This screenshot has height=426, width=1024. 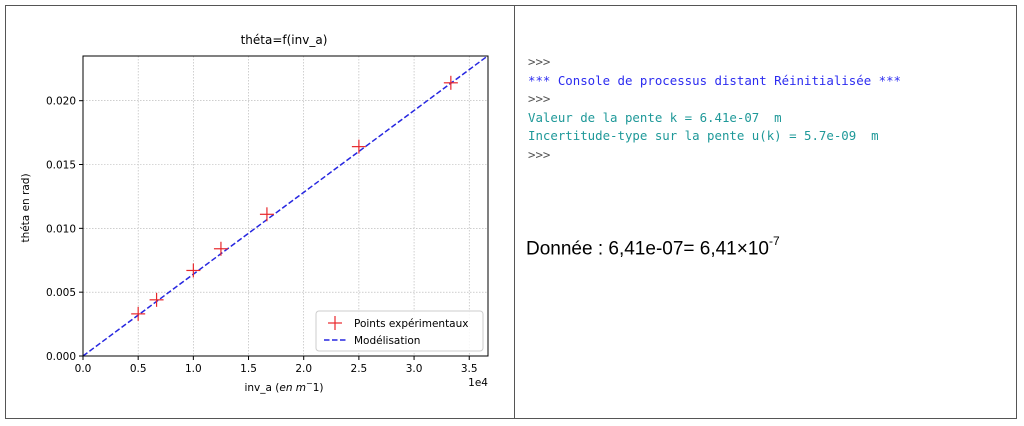 What do you see at coordinates (387, 341) in the screenshot?
I see `legend-label: Modélisation` at bounding box center [387, 341].